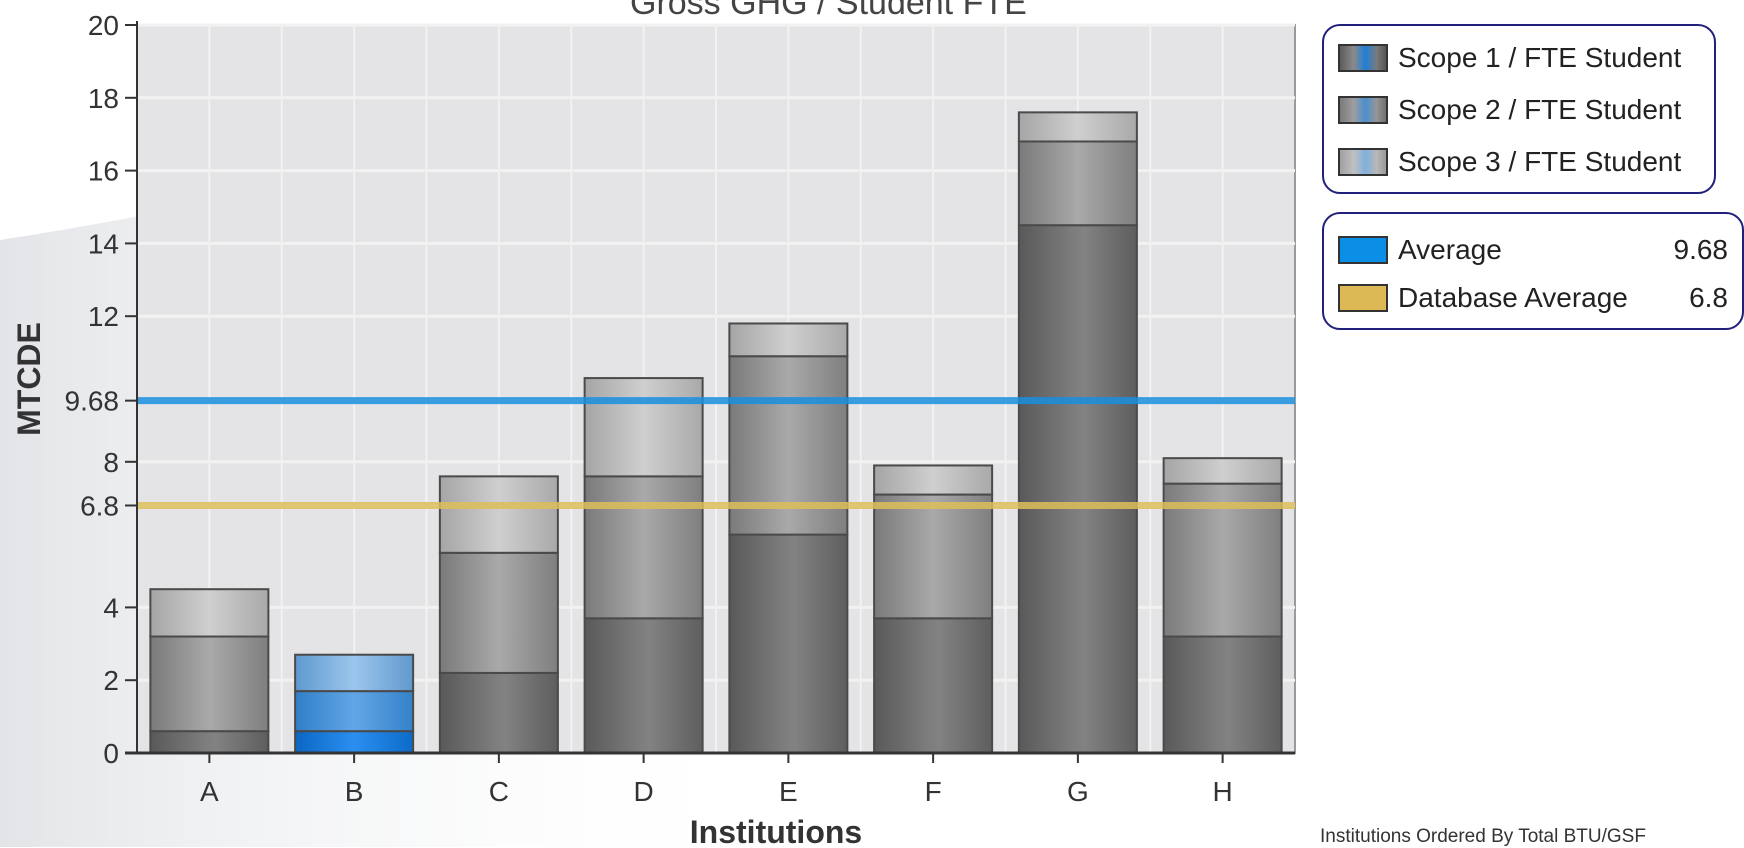 Image resolution: width=1744 pixels, height=848 pixels. I want to click on bar-F-scope2, so click(933, 556).